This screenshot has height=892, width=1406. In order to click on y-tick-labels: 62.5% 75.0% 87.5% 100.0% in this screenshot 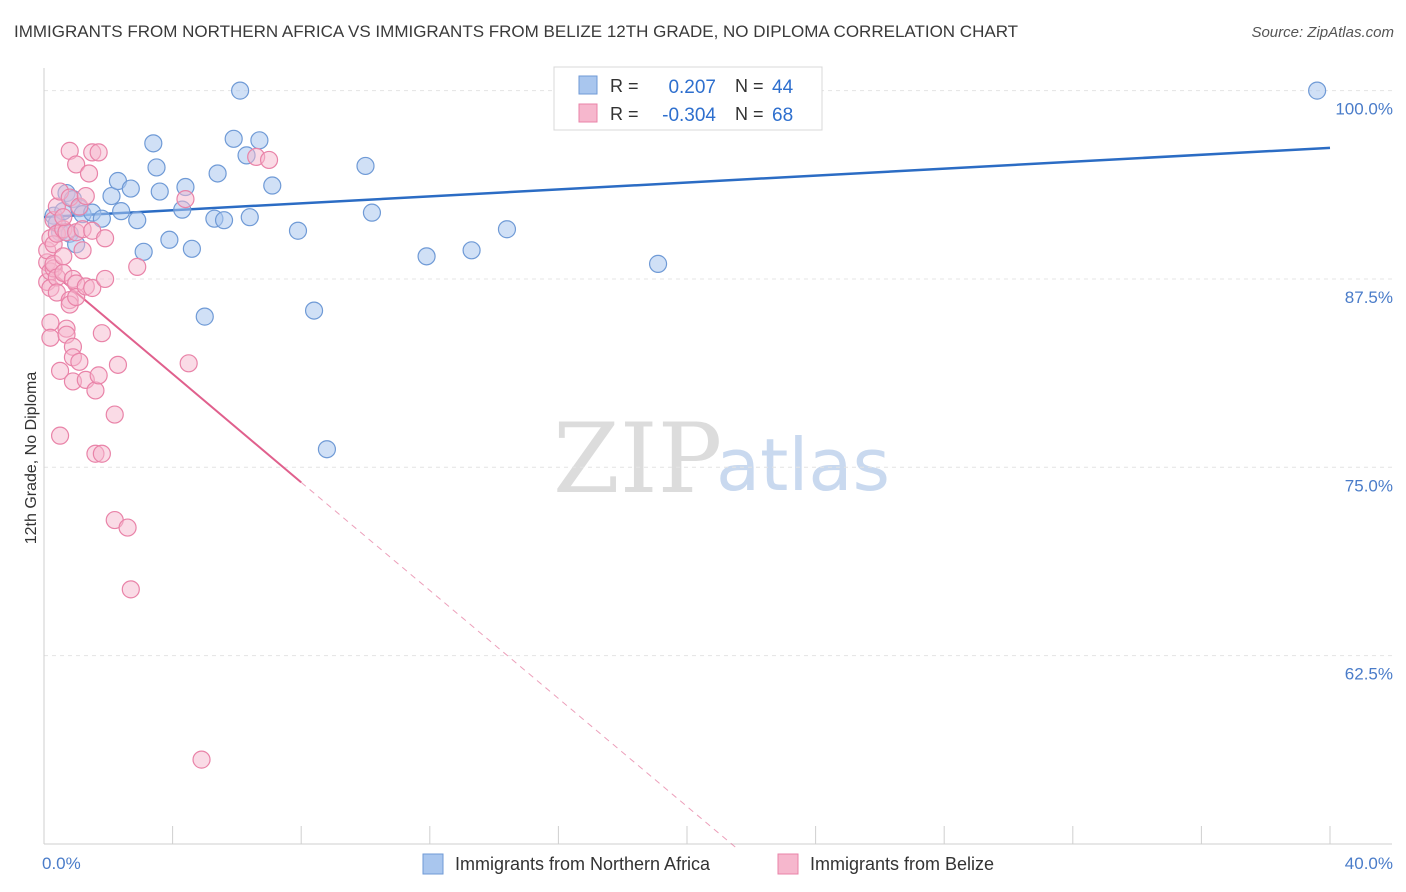, I will do `click(1364, 392)`.